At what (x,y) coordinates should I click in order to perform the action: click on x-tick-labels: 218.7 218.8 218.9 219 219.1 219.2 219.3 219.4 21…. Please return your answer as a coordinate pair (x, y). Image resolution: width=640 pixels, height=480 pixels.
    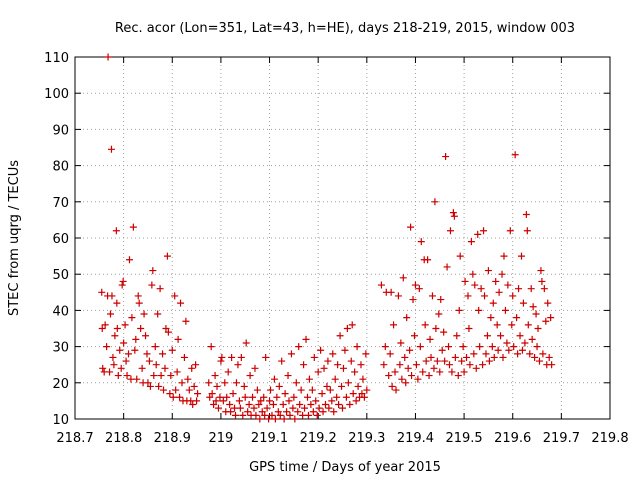
    Looking at the image, I should click on (342, 438).